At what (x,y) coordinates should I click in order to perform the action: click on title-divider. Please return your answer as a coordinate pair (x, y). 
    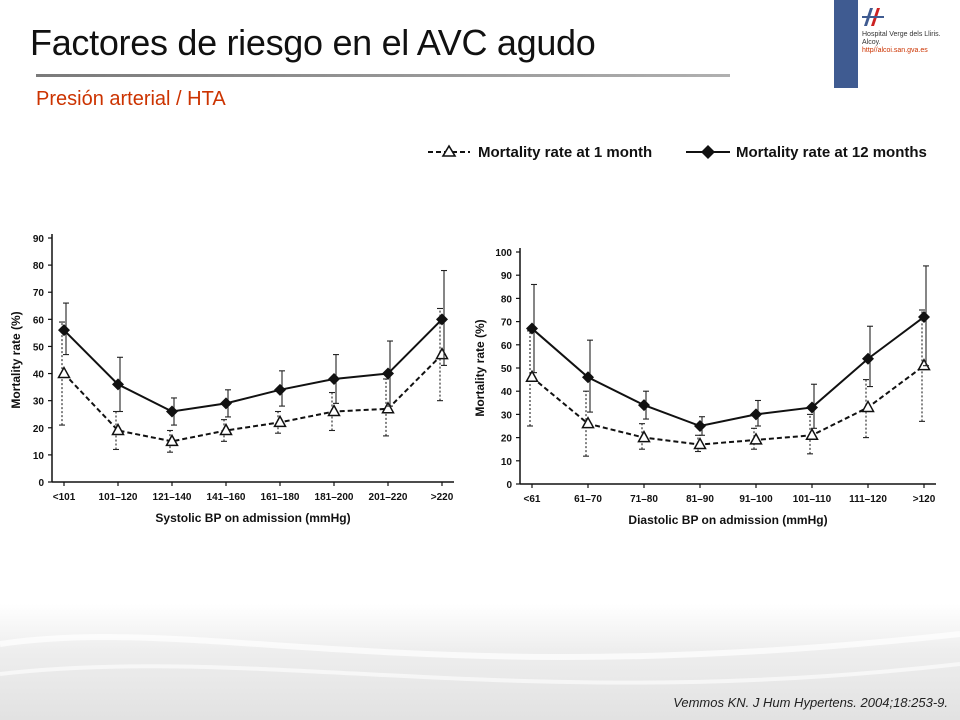
    Looking at the image, I should click on (383, 75).